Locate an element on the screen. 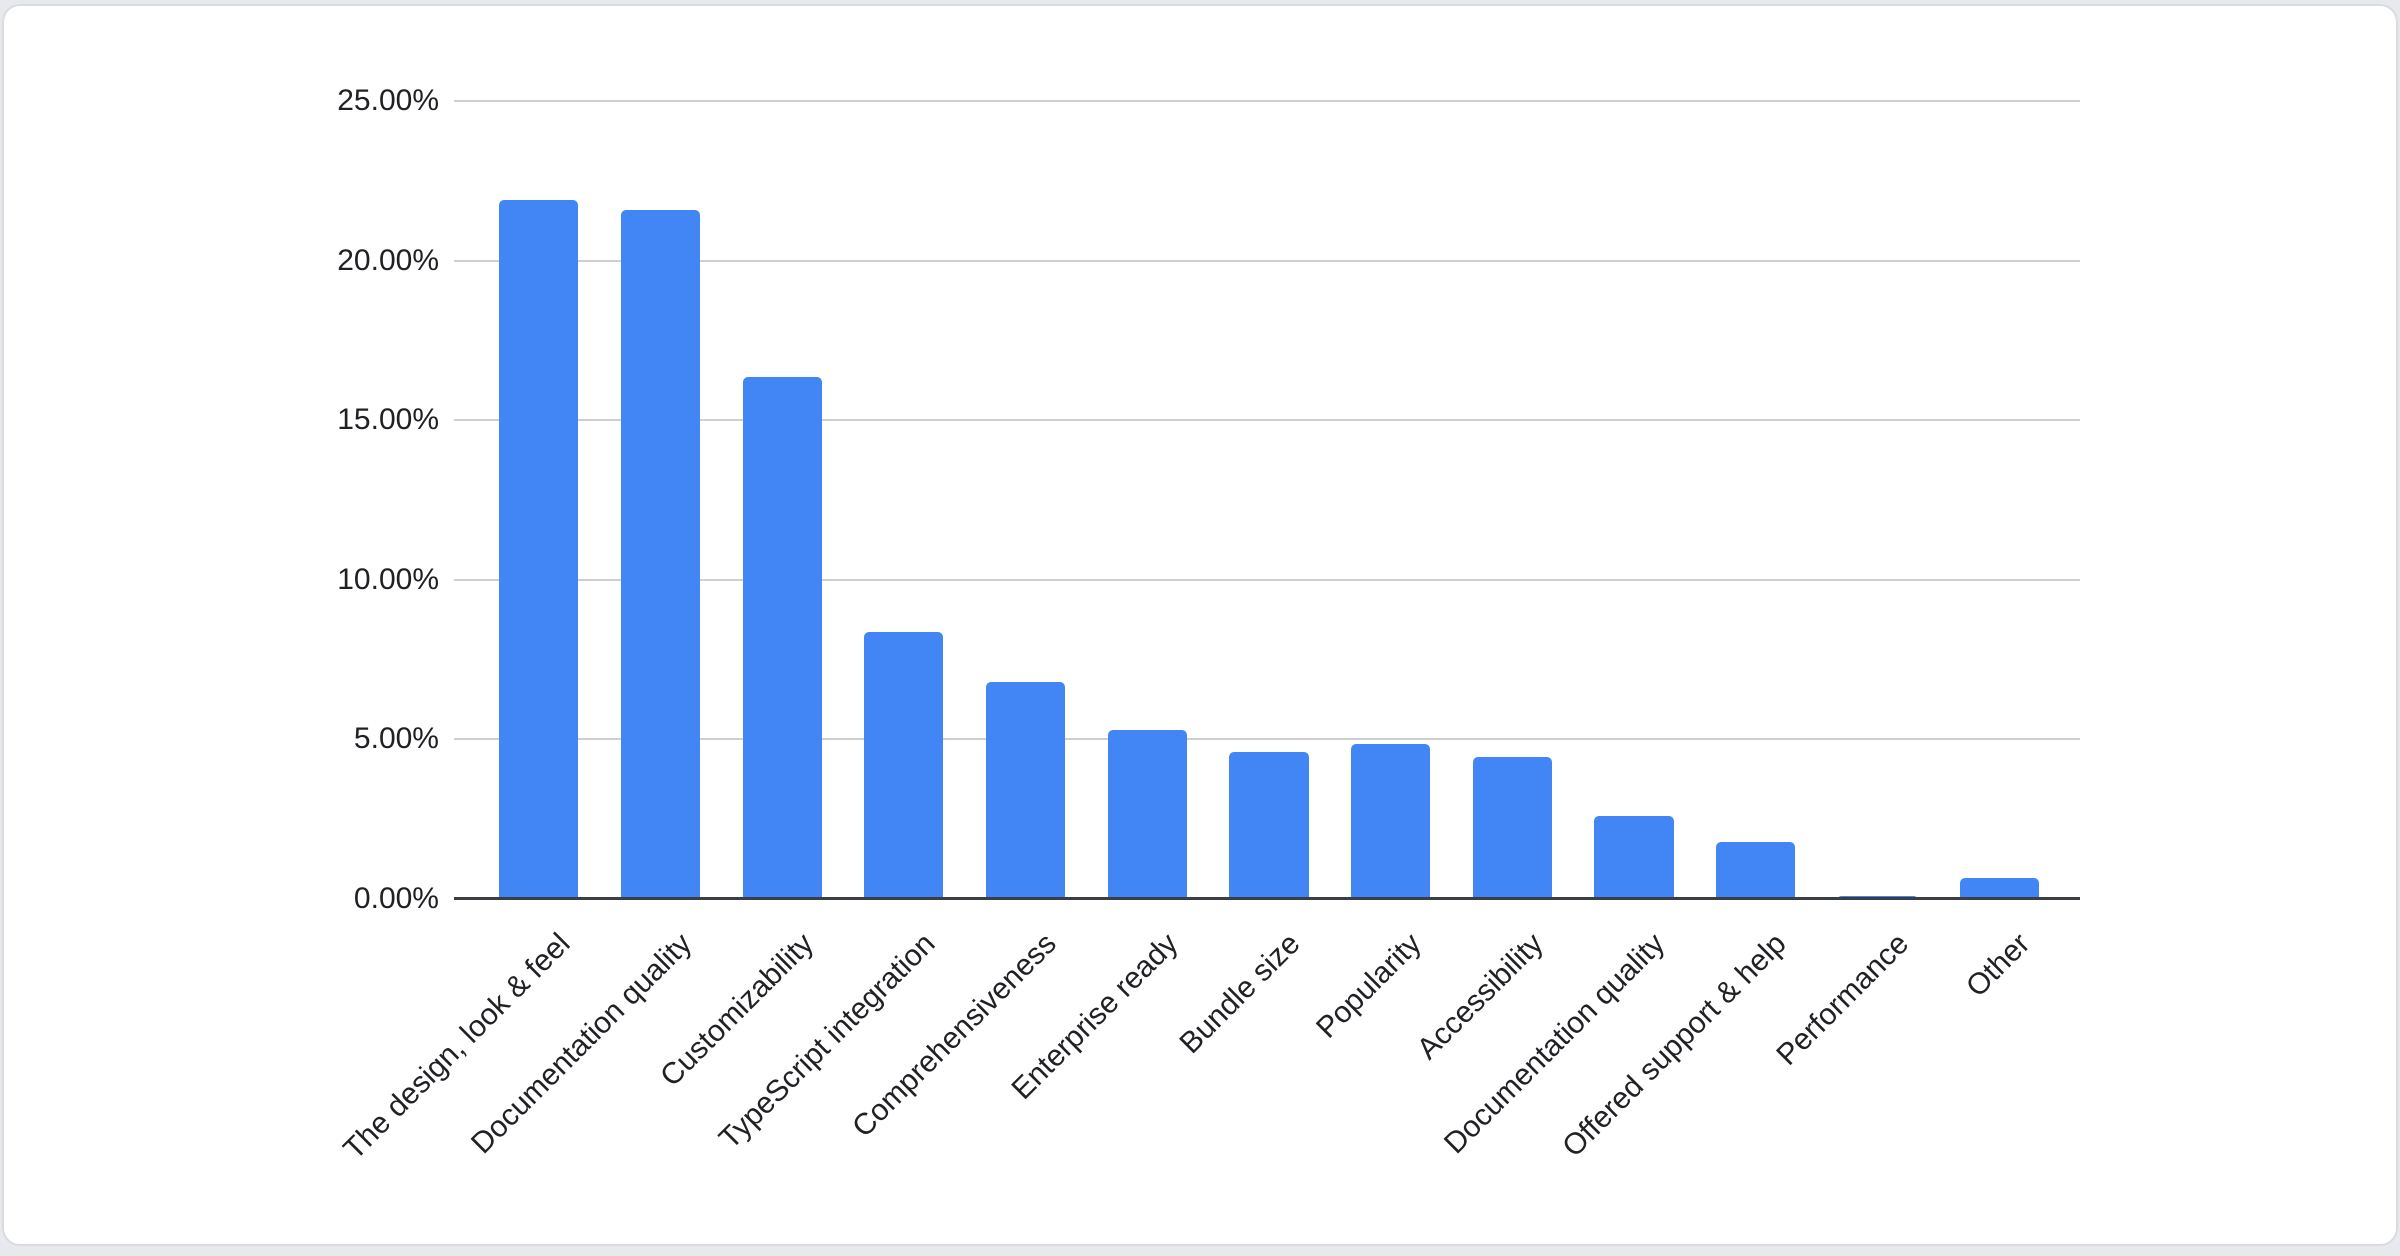 The width and height of the screenshot is (2400, 1256). x-axis-category-label: Comprehensiveness is located at coordinates (954, 1035).